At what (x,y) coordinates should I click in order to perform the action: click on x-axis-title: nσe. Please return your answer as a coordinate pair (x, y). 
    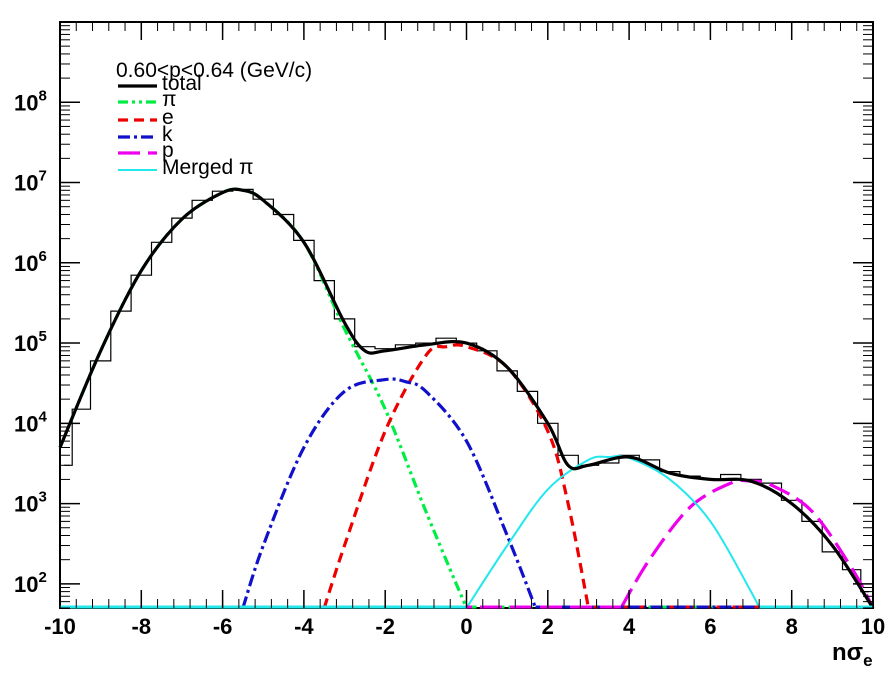
    Looking at the image, I should click on (852, 654).